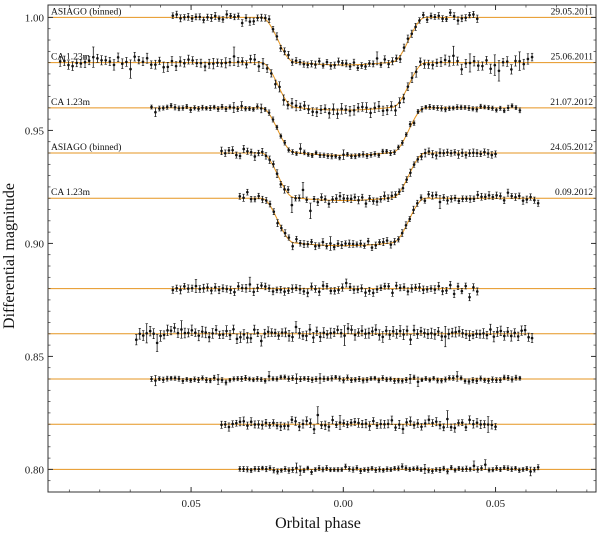  I want to click on series-date: 24.05.2012, so click(571, 148).